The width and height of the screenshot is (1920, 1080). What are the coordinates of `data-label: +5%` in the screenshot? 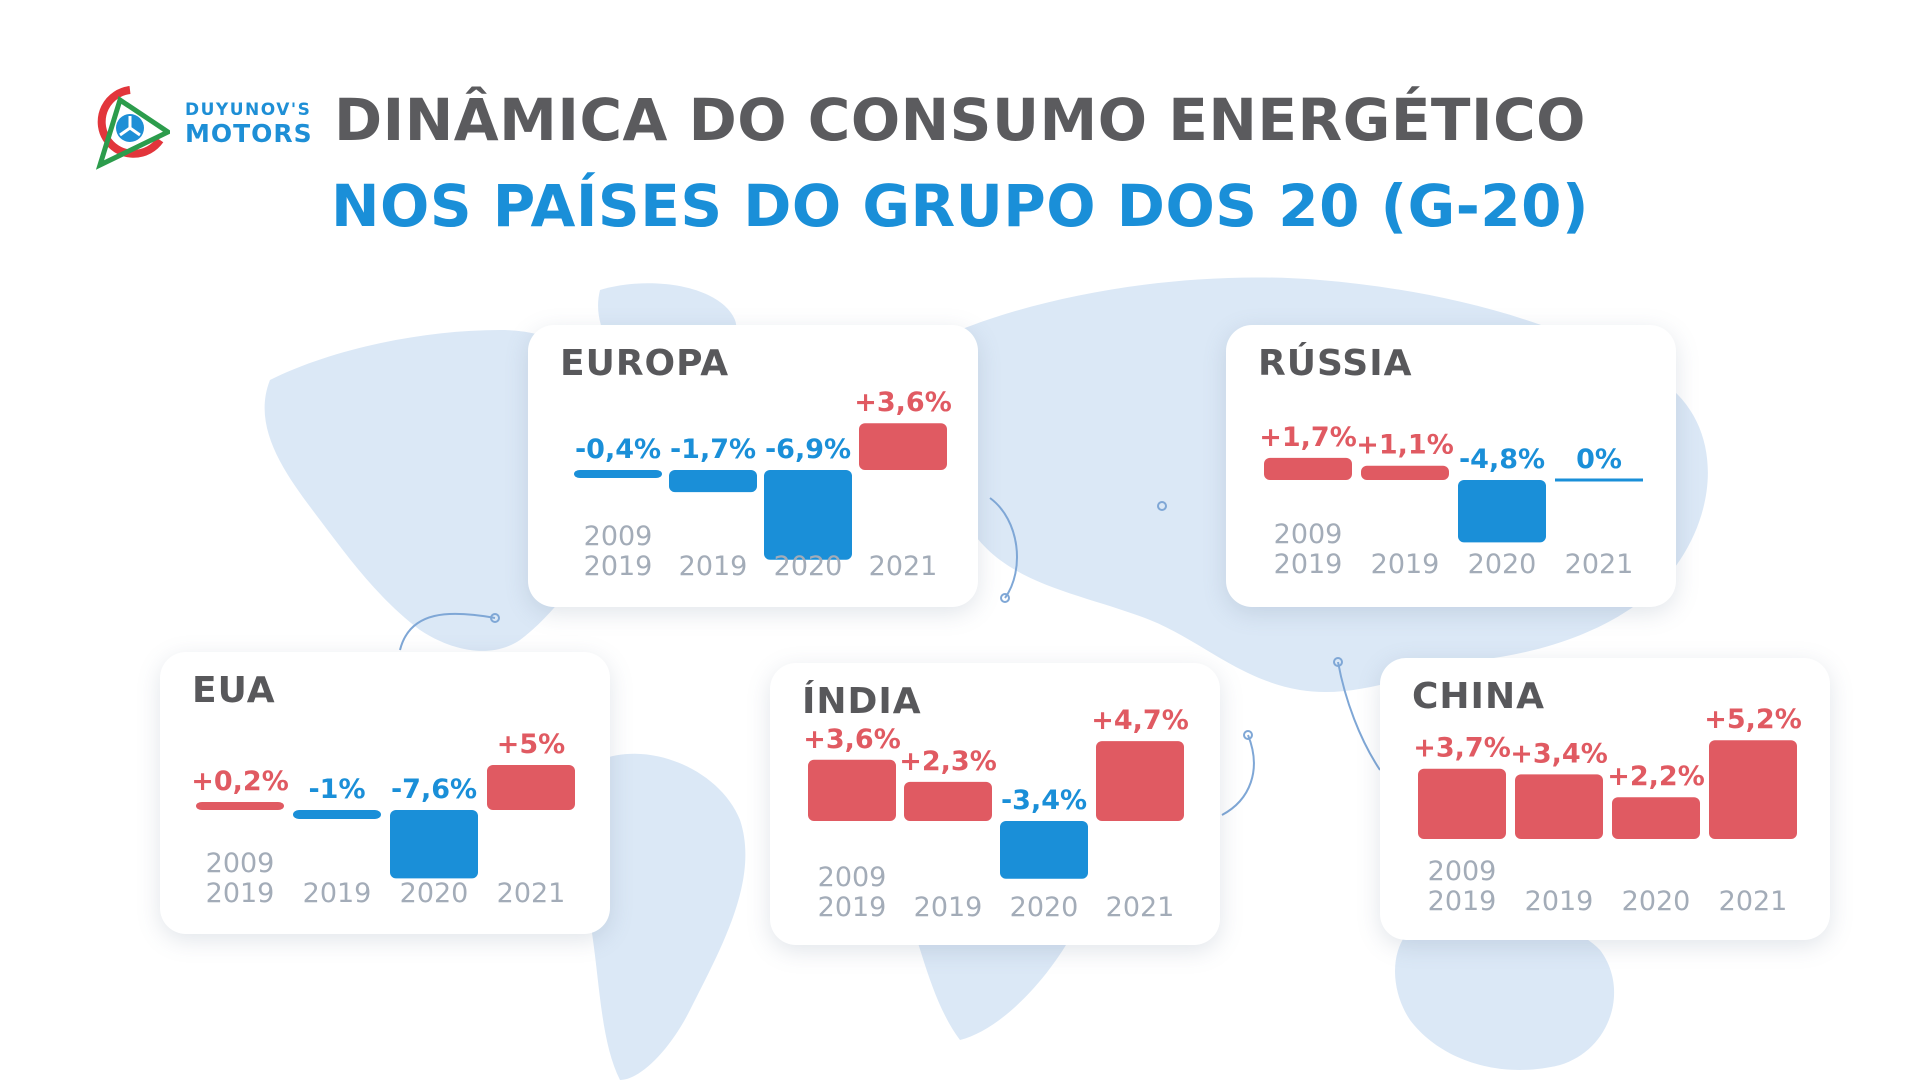 It's located at (531, 744).